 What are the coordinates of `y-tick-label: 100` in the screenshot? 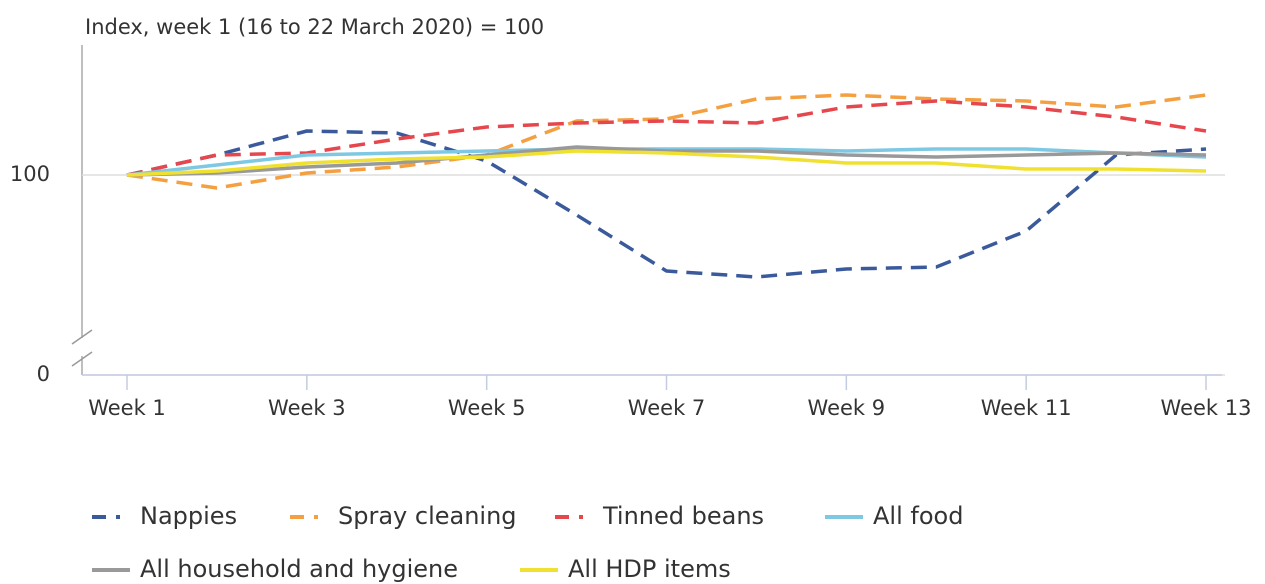 It's located at (30, 174).